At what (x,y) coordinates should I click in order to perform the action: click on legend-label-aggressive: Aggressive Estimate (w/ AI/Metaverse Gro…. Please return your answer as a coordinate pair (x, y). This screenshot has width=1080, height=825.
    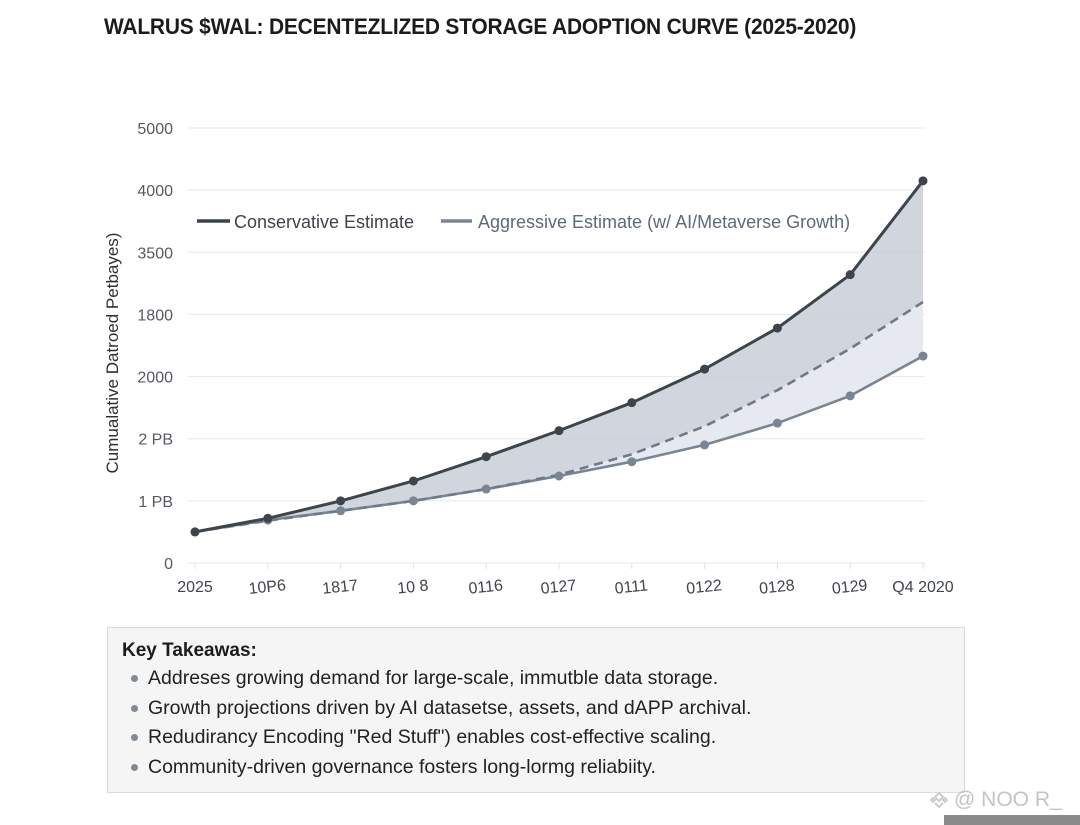
    Looking at the image, I should click on (664, 222).